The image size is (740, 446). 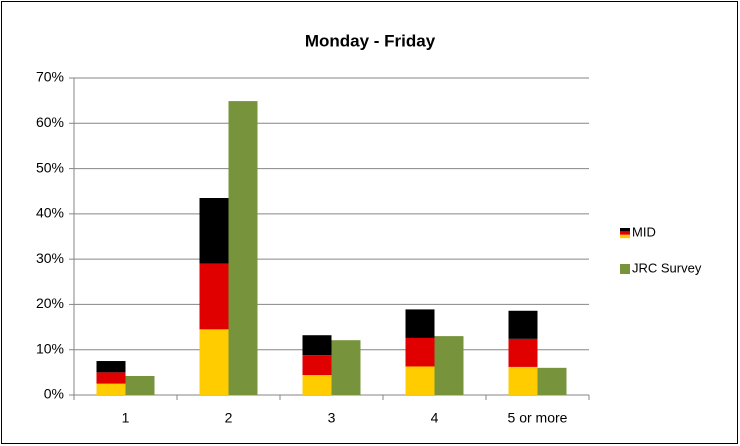 I want to click on x-tick-label: 1, so click(x=126, y=418).